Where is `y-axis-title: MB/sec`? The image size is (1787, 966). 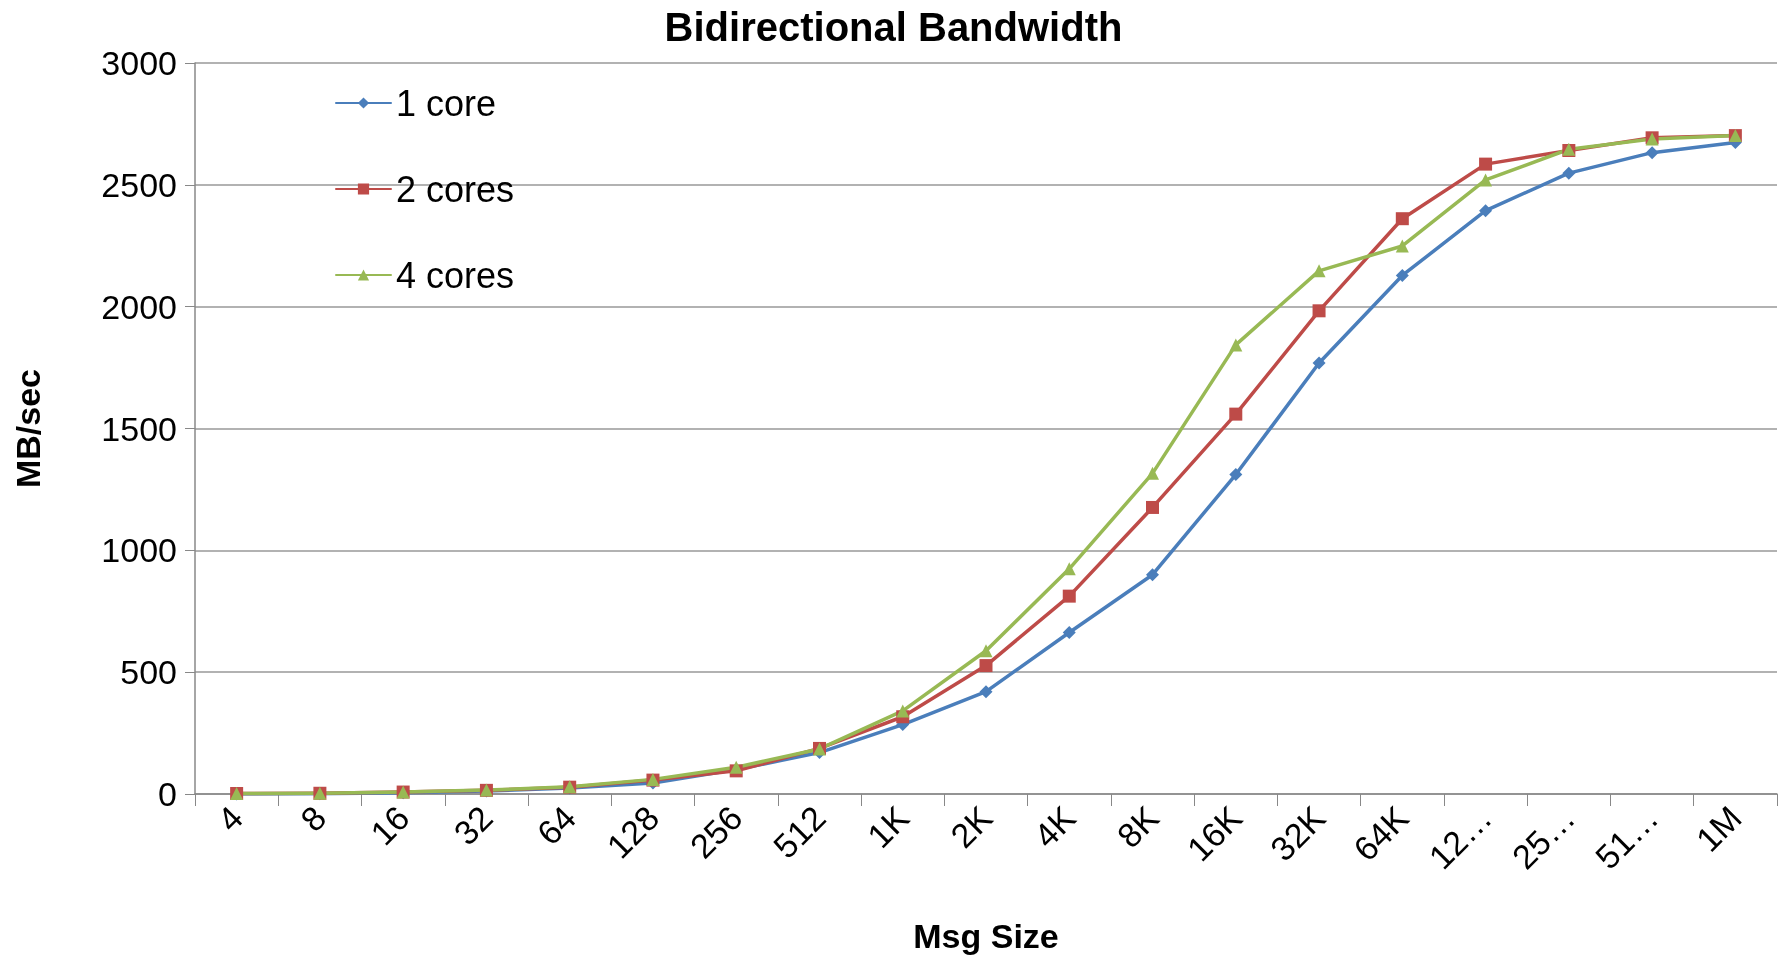 y-axis-title: MB/sec is located at coordinates (28, 428).